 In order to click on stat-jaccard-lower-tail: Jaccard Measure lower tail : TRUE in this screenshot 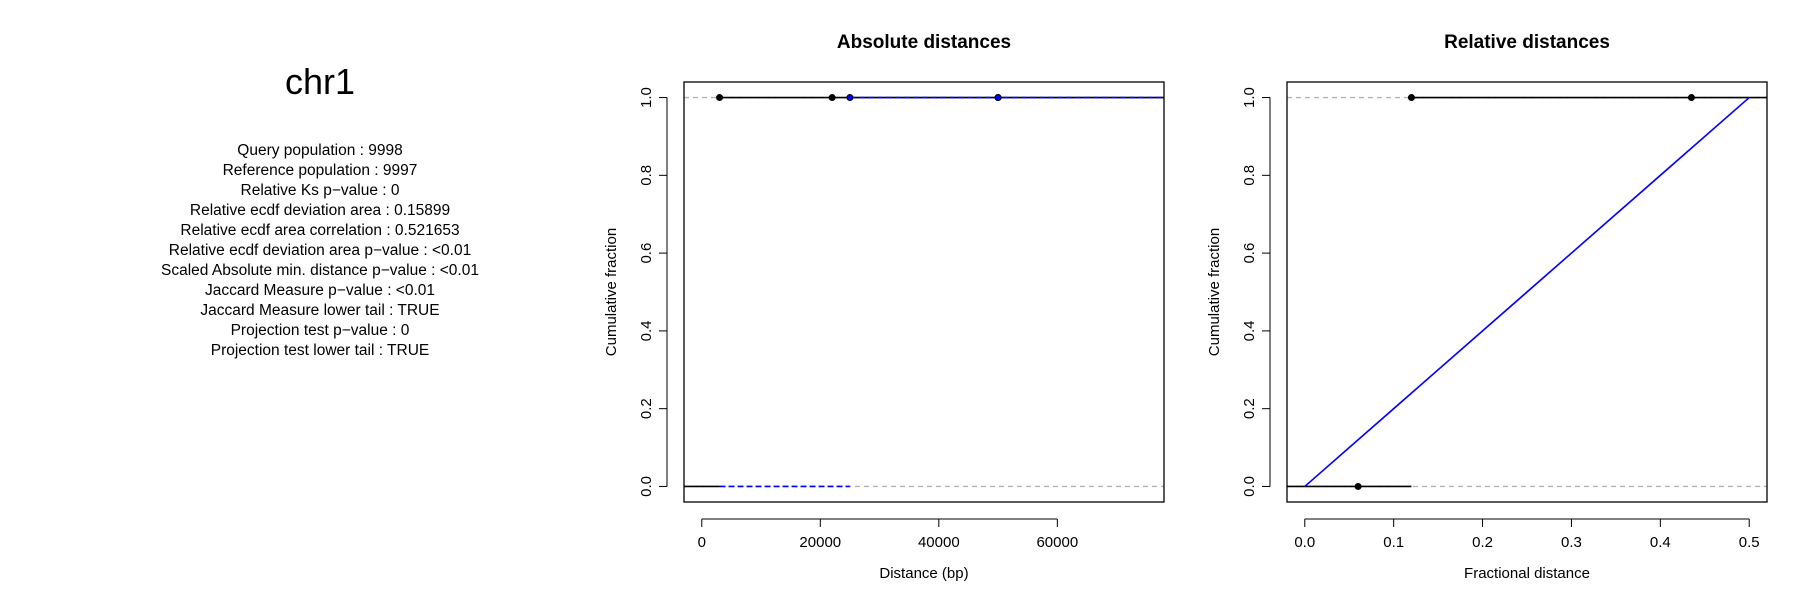, I will do `click(320, 310)`.